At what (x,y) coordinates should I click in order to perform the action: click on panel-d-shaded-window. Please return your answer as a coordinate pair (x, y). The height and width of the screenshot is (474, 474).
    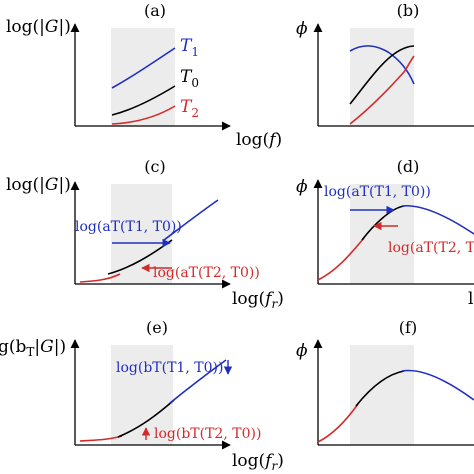
    Looking at the image, I should click on (382, 234).